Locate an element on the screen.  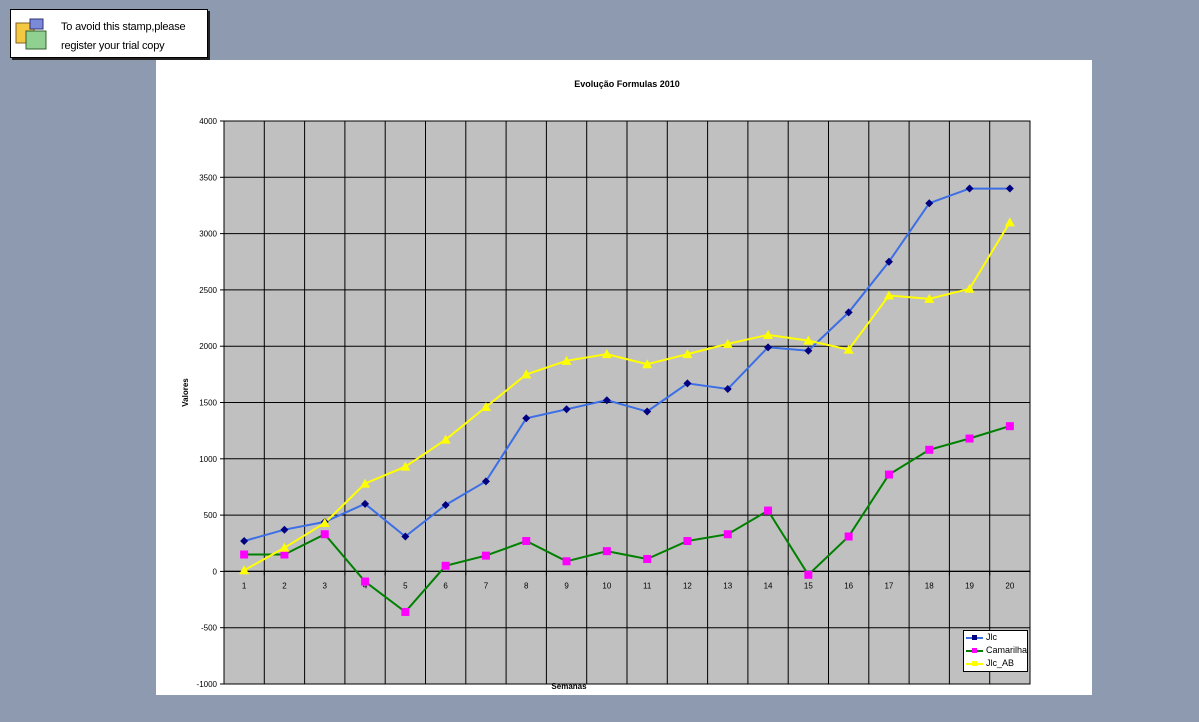
x-tick-label: 18 is located at coordinates (929, 585).